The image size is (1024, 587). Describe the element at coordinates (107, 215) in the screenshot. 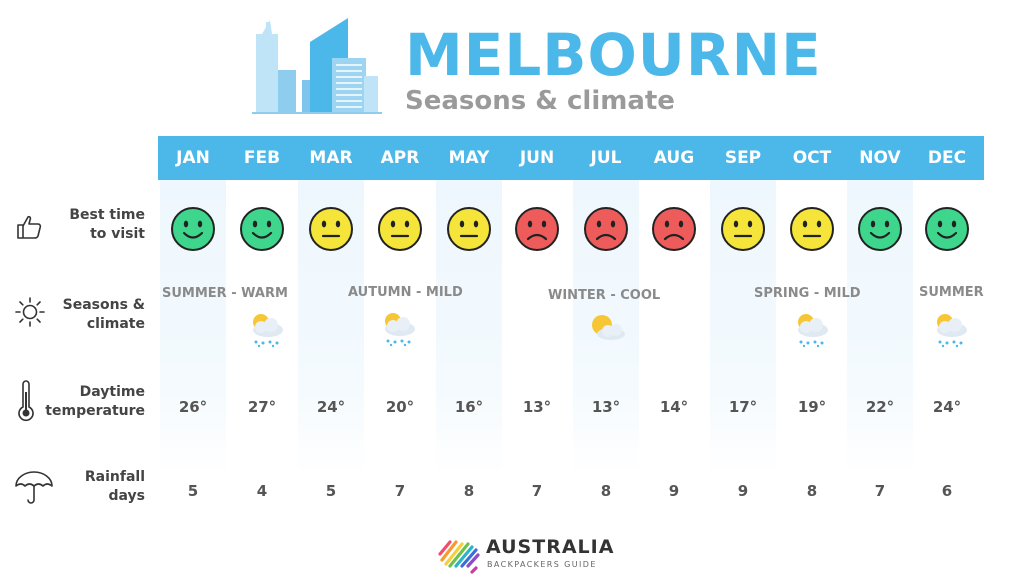

I see `best-time-label-line1: Best time` at that location.